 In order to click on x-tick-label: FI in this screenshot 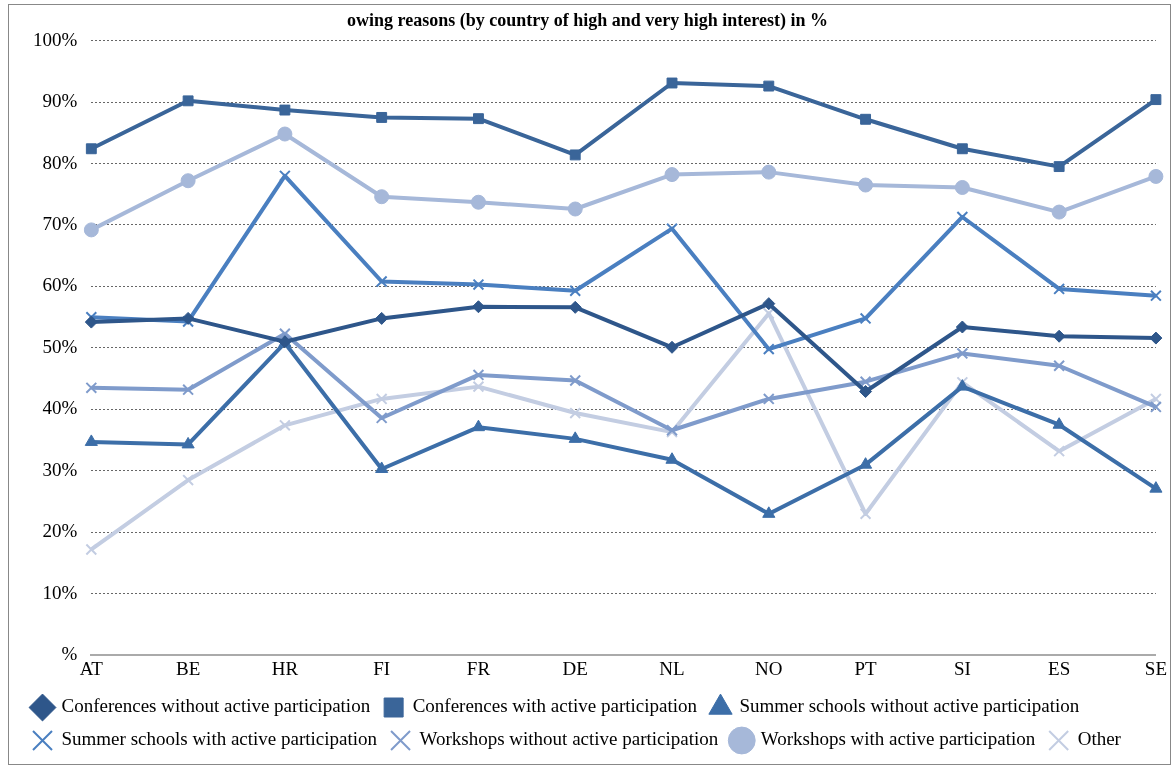, I will do `click(382, 668)`.